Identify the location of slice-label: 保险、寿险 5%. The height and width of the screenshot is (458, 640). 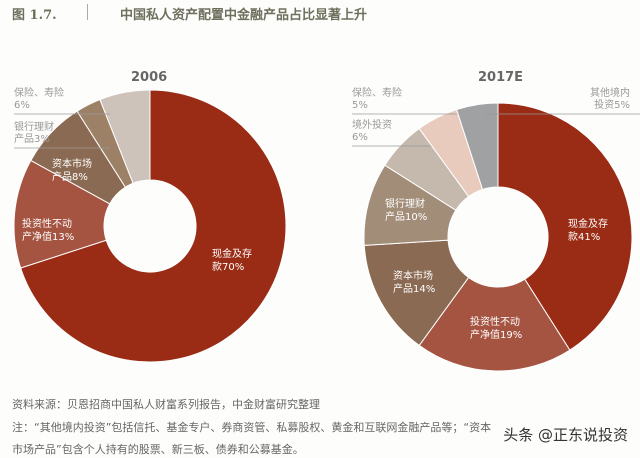
(377, 99).